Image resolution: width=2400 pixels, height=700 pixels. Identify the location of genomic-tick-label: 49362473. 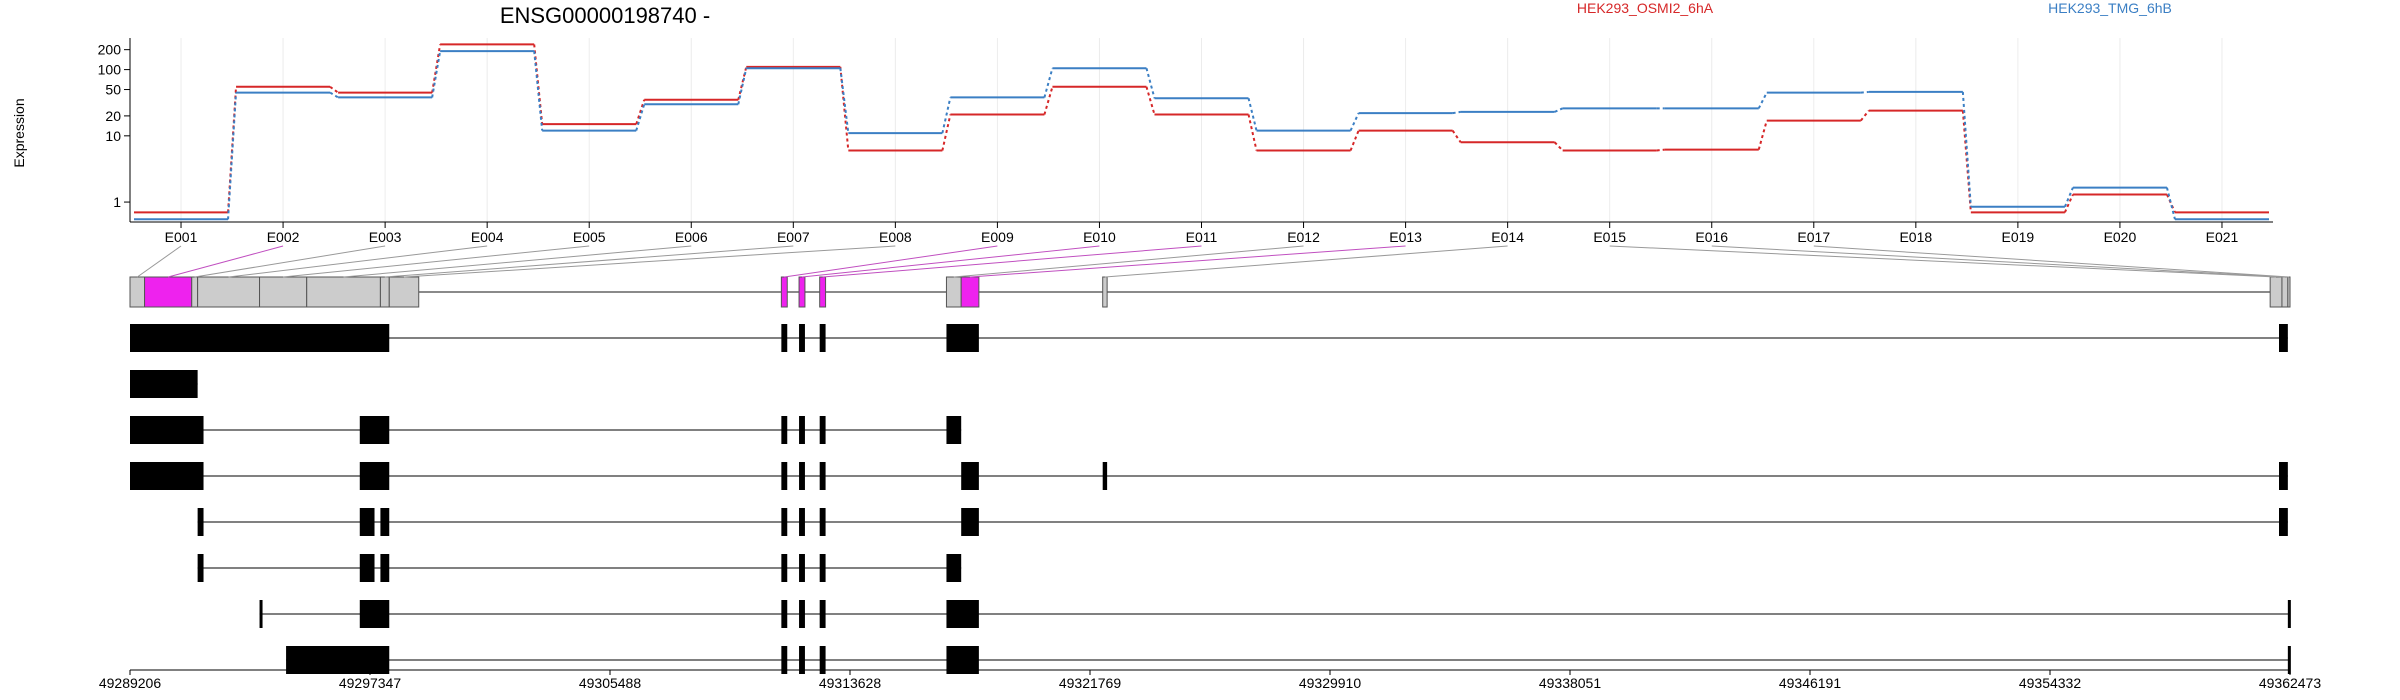
(2290, 683).